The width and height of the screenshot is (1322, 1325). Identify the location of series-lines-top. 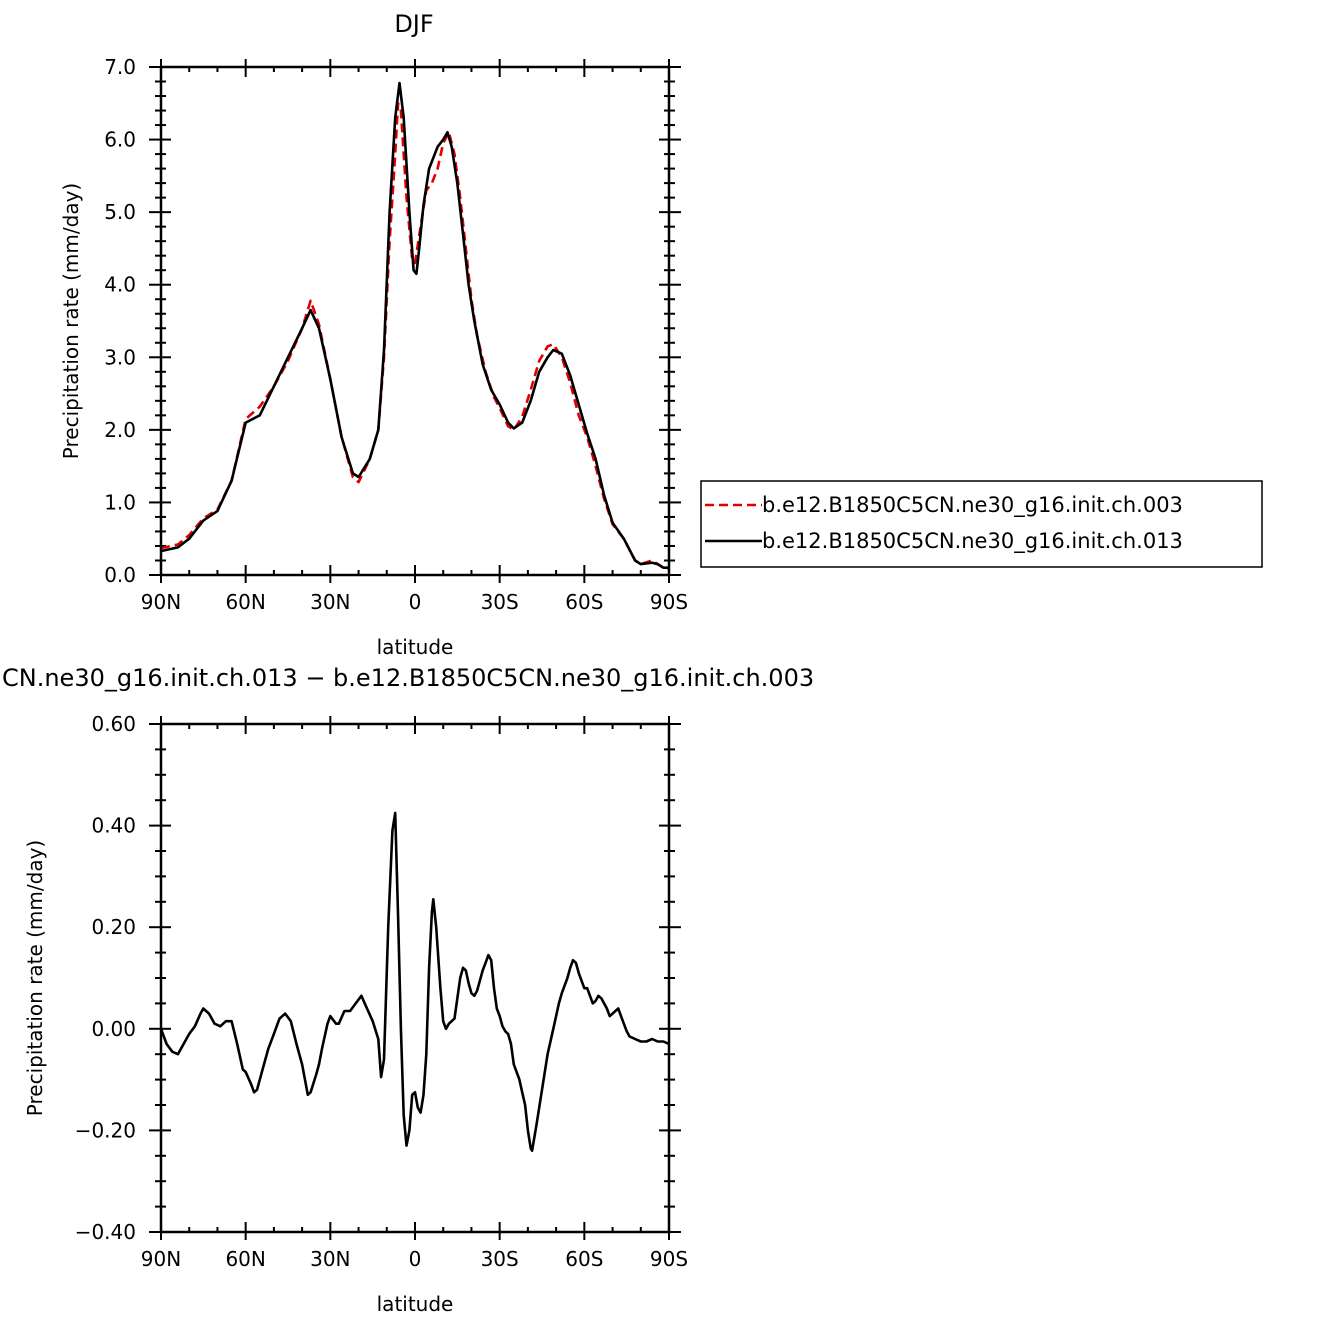
(415, 326).